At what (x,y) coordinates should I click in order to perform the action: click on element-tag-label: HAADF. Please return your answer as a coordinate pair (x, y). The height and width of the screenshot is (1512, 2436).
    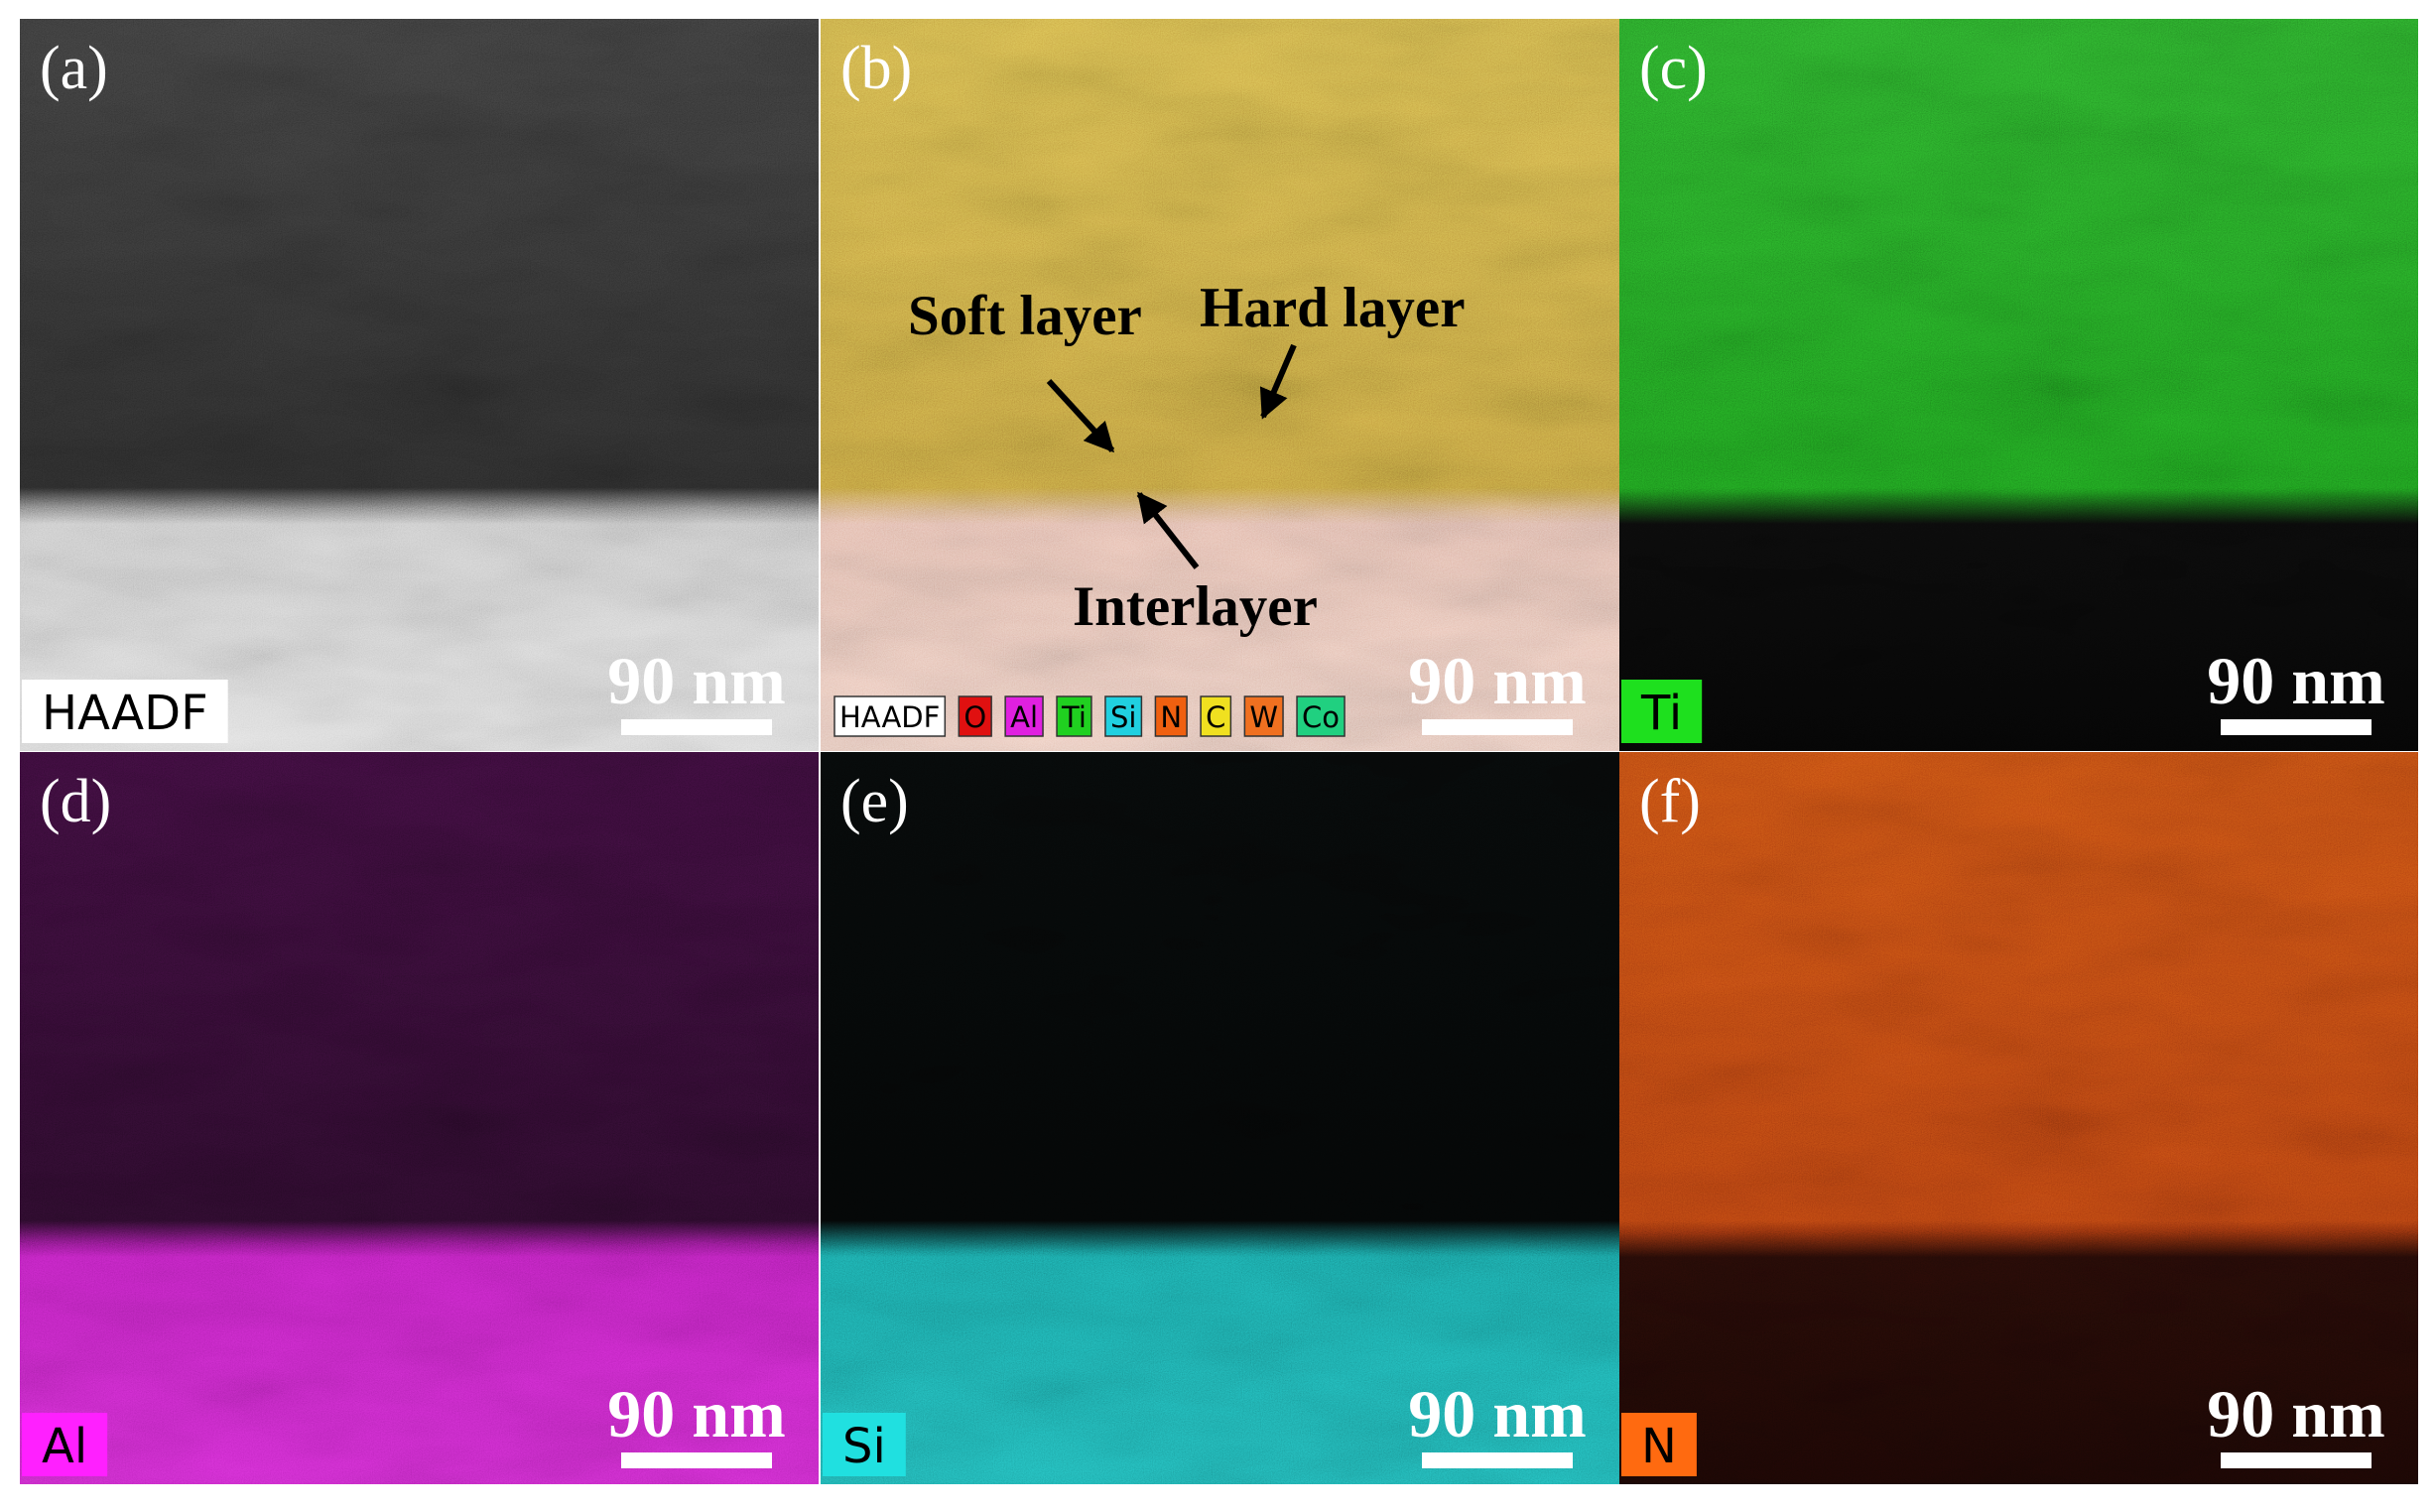
    Looking at the image, I should click on (125, 713).